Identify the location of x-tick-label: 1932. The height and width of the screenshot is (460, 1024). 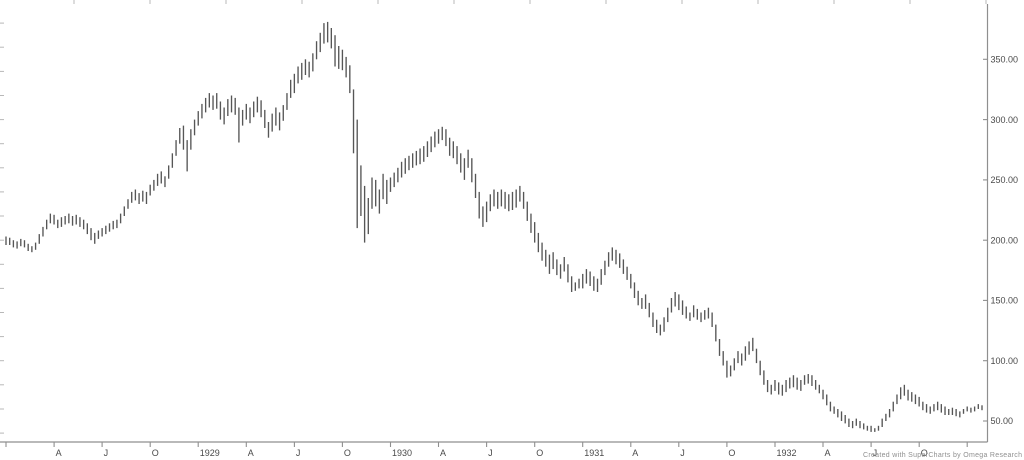
(787, 453).